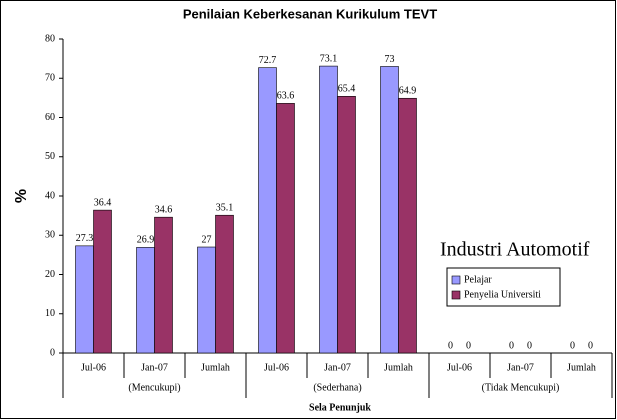  I want to click on y-tick-label: 20, so click(50, 274).